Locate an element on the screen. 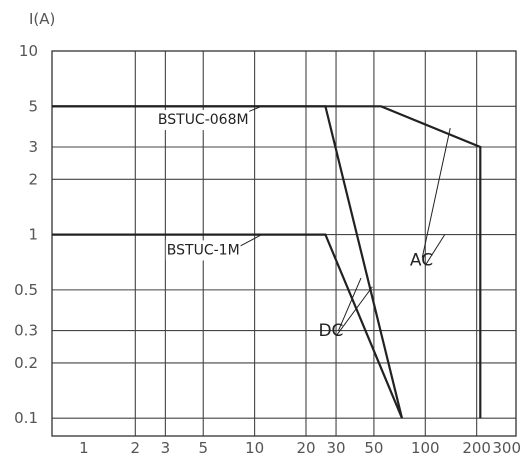 Image resolution: width=531 pixels, height=460 pixels. x-tick-label: 30 is located at coordinates (335, 448).